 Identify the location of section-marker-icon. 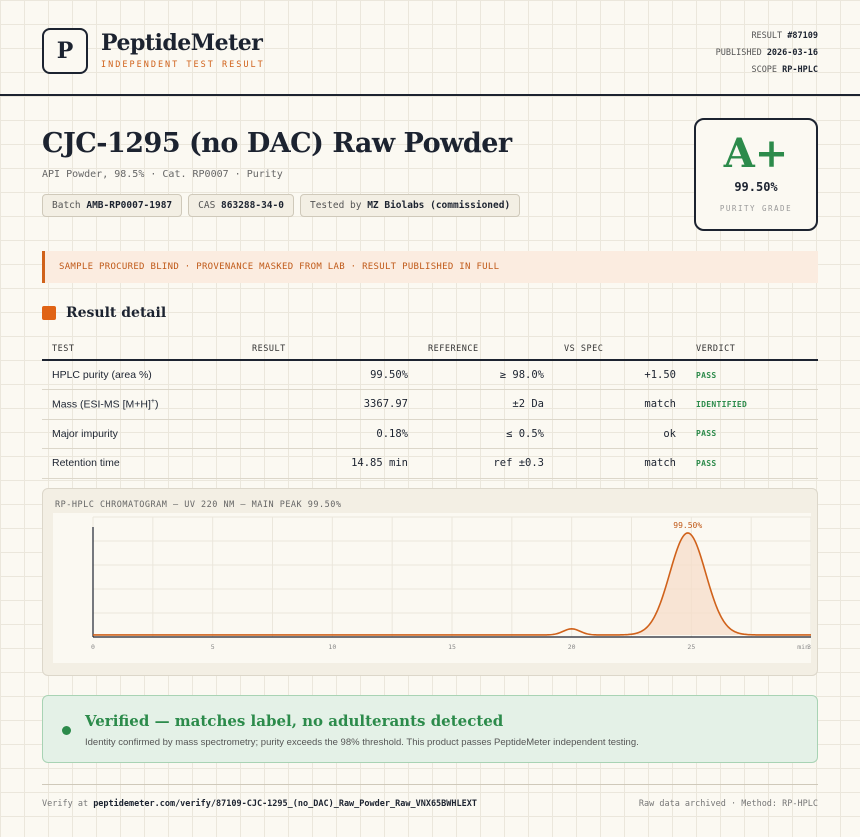
(49, 313).